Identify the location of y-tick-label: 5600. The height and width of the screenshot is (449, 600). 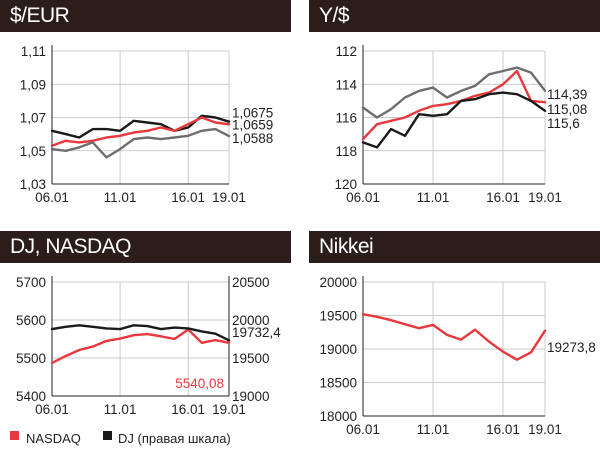
(31, 320).